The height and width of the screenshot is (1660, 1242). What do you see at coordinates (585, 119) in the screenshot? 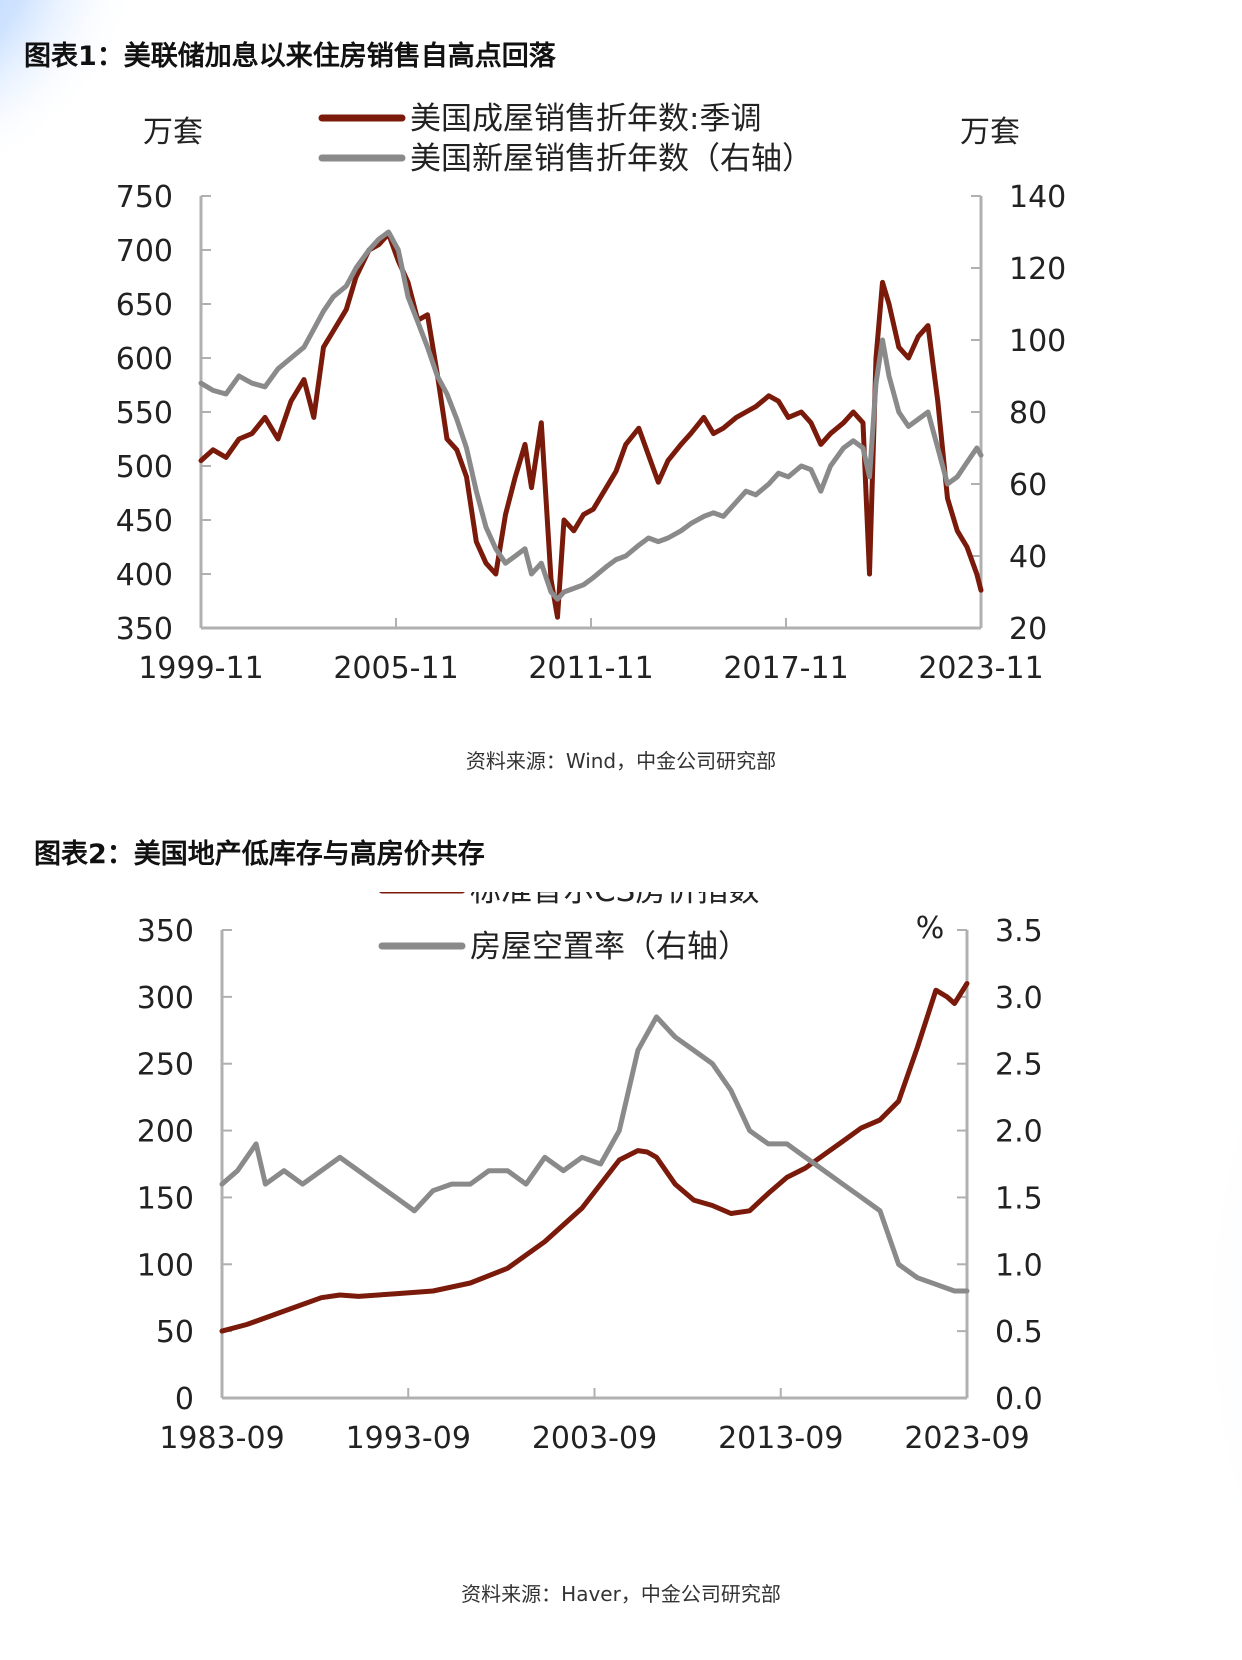
I see `legend-label: 美国成屋销售折年数:季调` at bounding box center [585, 119].